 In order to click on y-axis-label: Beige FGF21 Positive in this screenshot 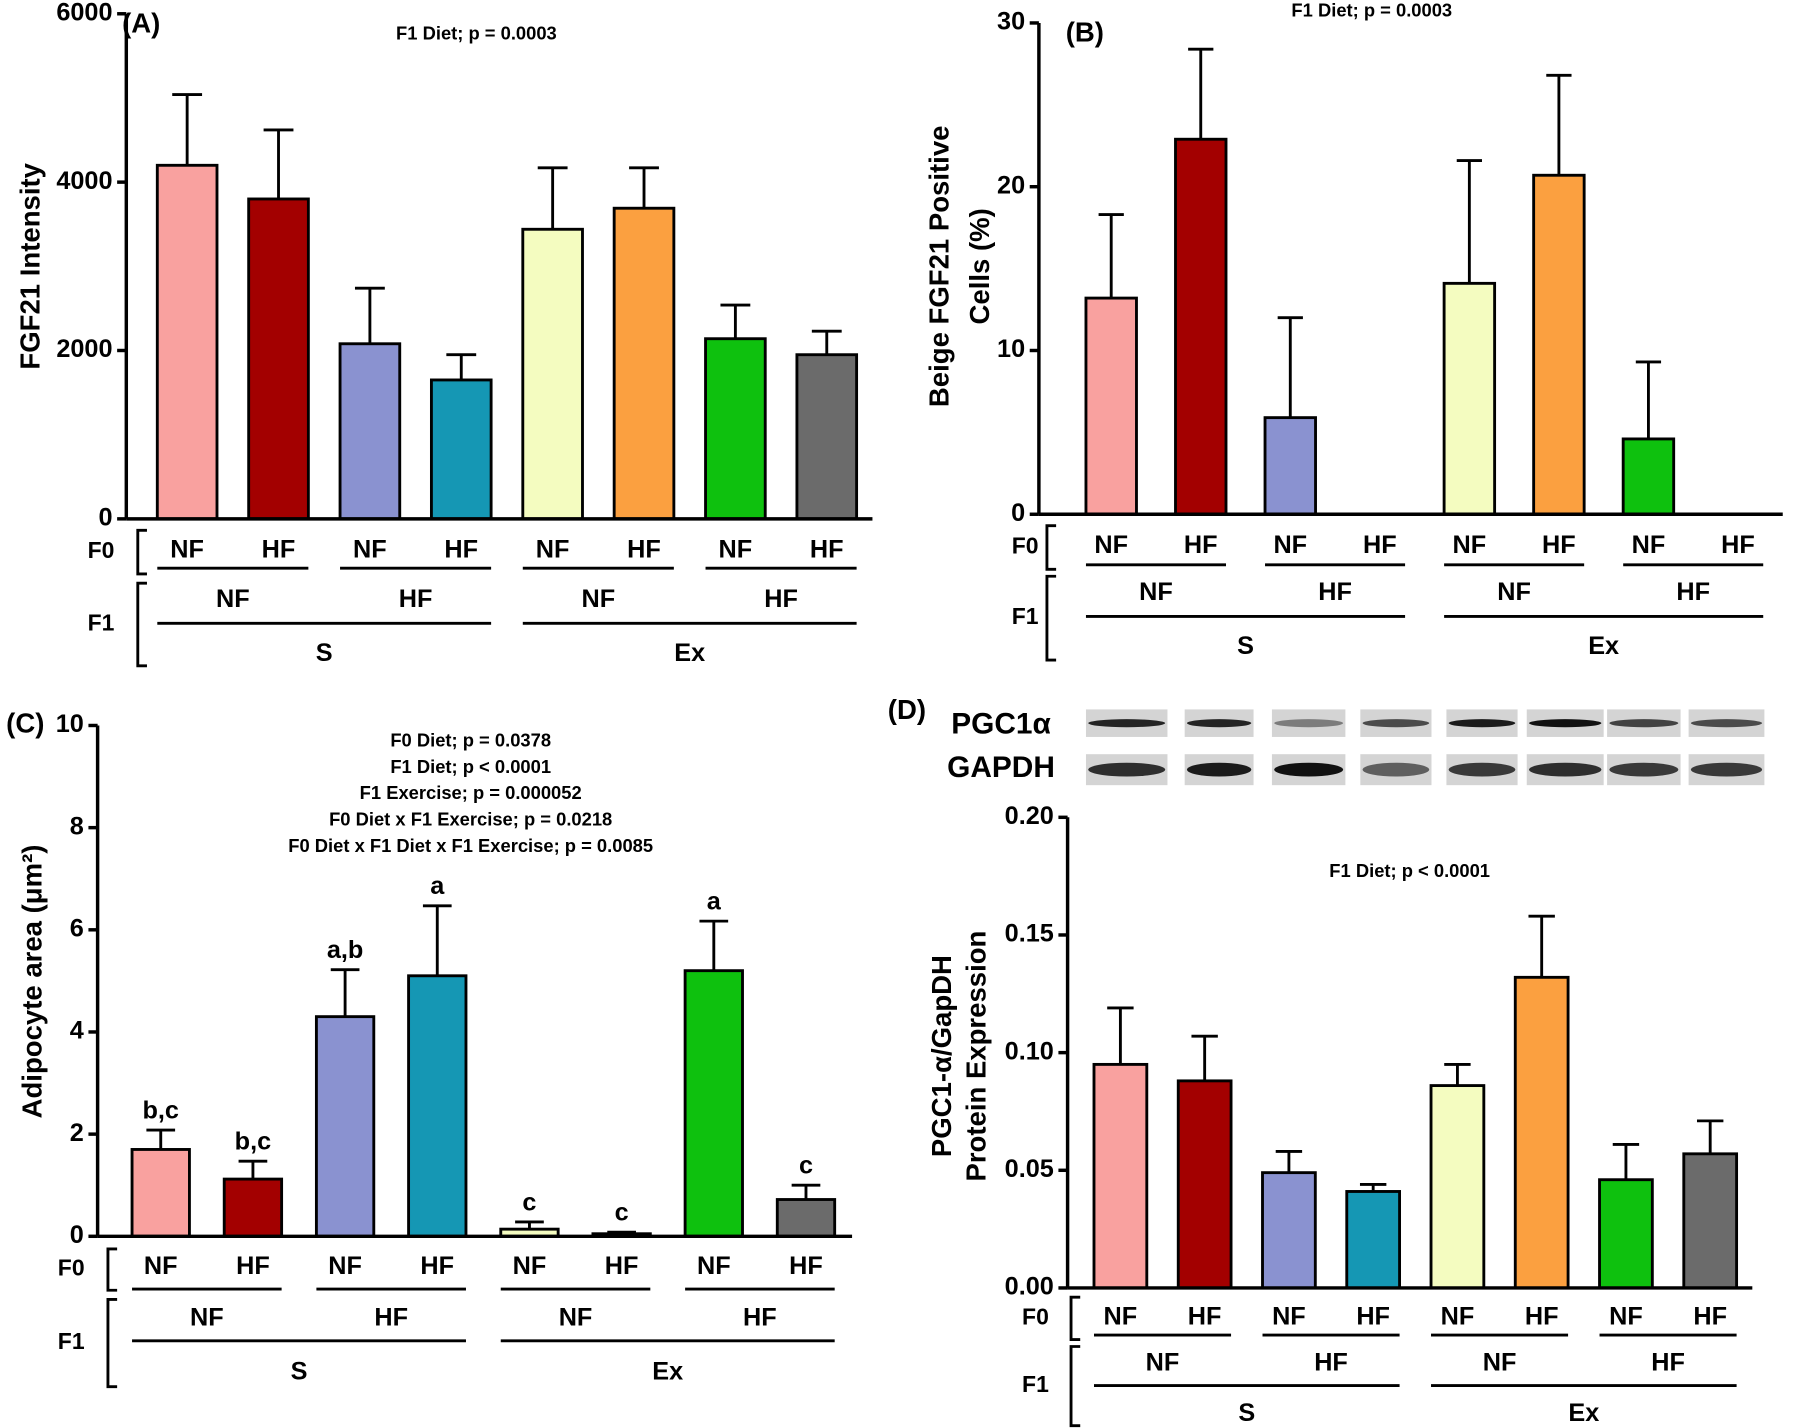, I will do `click(939, 267)`.